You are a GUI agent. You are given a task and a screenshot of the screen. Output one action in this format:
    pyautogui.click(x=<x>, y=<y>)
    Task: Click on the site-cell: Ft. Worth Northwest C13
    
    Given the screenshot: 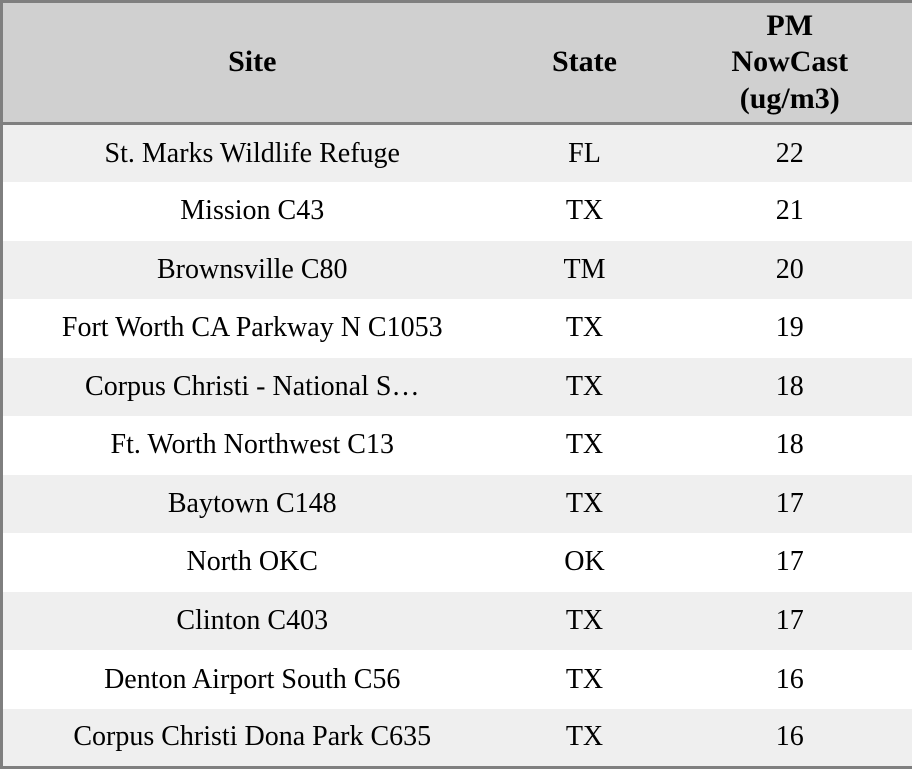 What is the action you would take?
    pyautogui.click(x=252, y=445)
    